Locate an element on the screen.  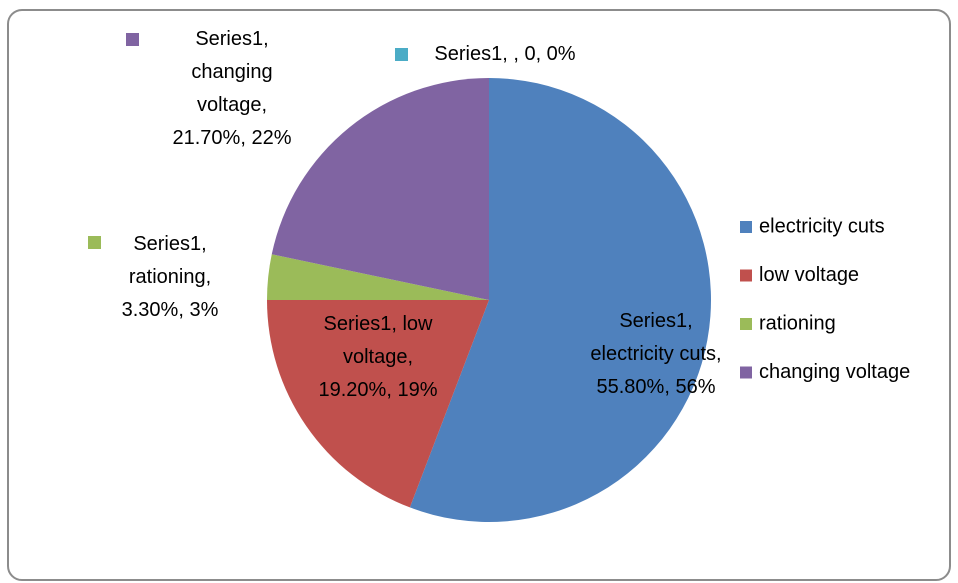
data-label: Series1, rationing, 3.30%, 3% is located at coordinates (170, 277).